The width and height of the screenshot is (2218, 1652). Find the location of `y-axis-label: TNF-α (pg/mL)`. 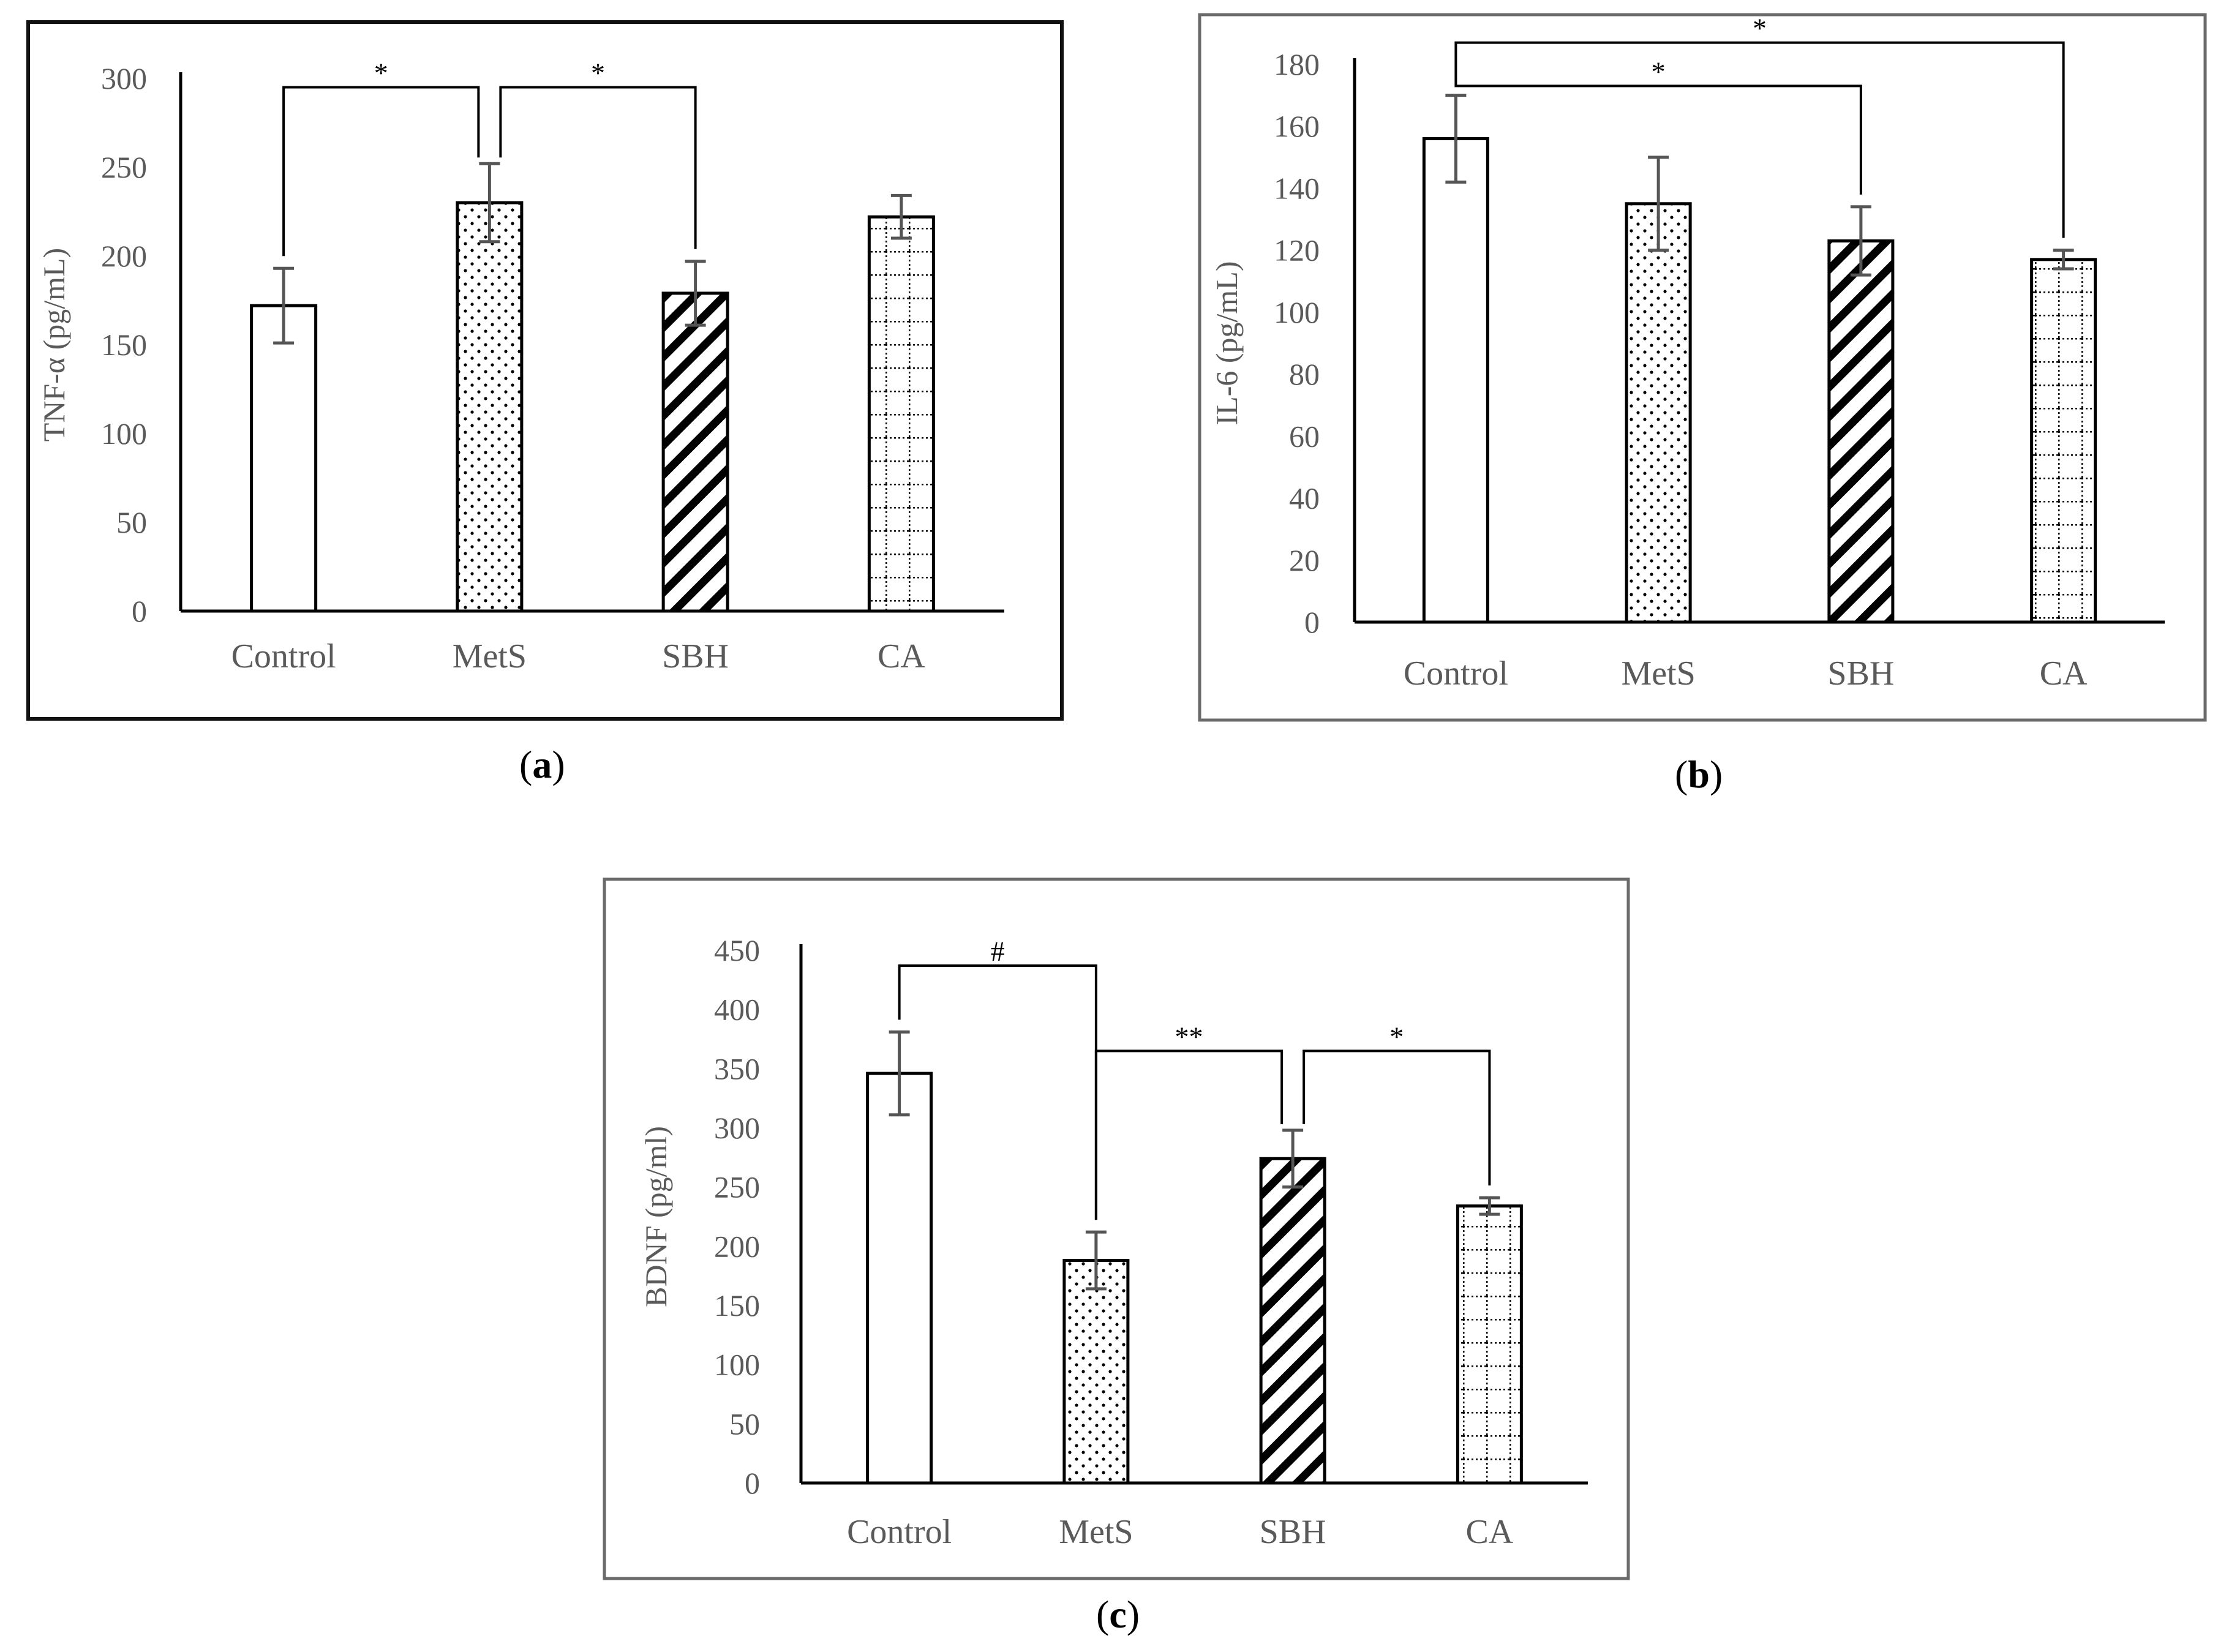

y-axis-label: TNF-α (pg/mL) is located at coordinates (54, 344).